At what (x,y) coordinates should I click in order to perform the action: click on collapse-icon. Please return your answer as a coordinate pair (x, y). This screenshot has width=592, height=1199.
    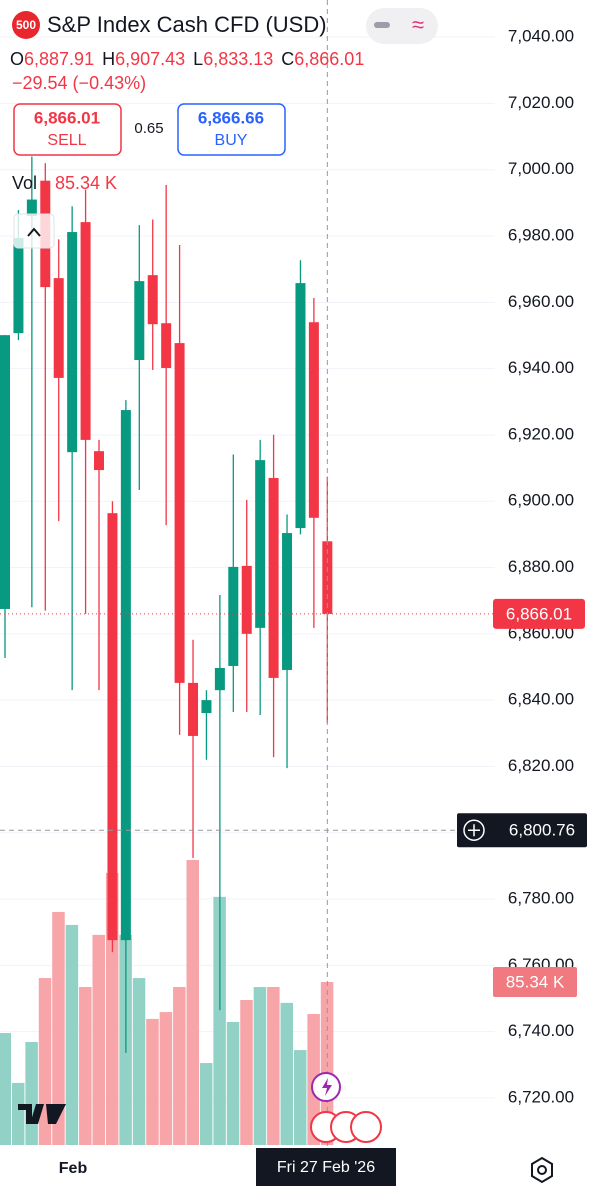
    Looking at the image, I should click on (34, 232).